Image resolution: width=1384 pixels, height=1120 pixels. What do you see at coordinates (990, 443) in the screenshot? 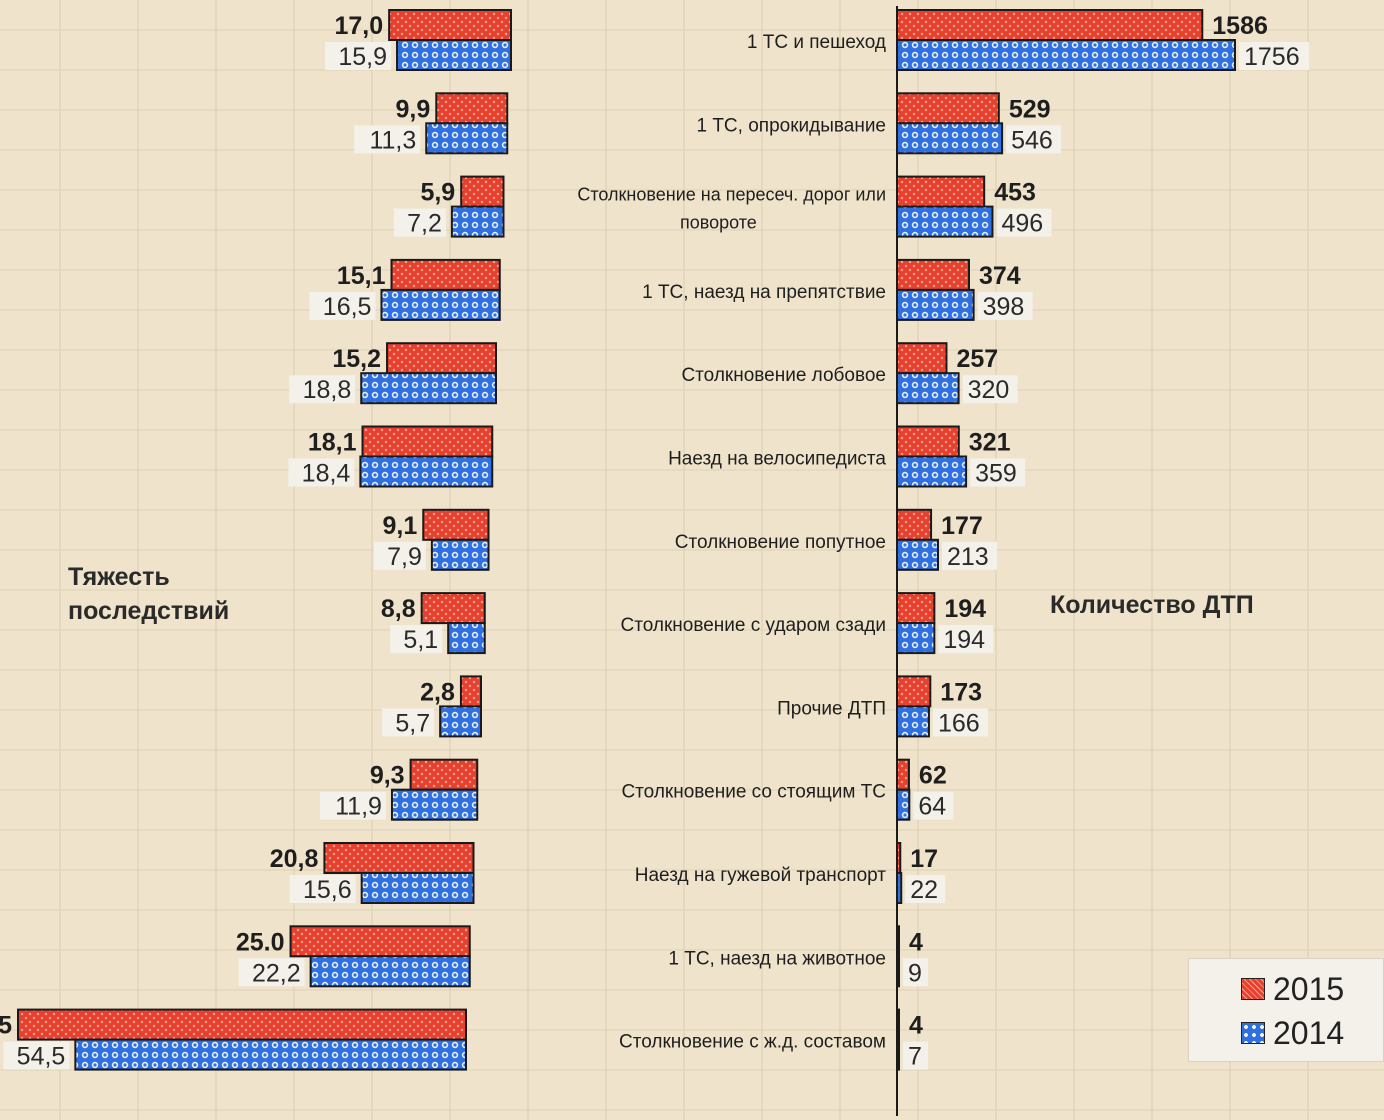
I see `count-label-2015: 321` at bounding box center [990, 443].